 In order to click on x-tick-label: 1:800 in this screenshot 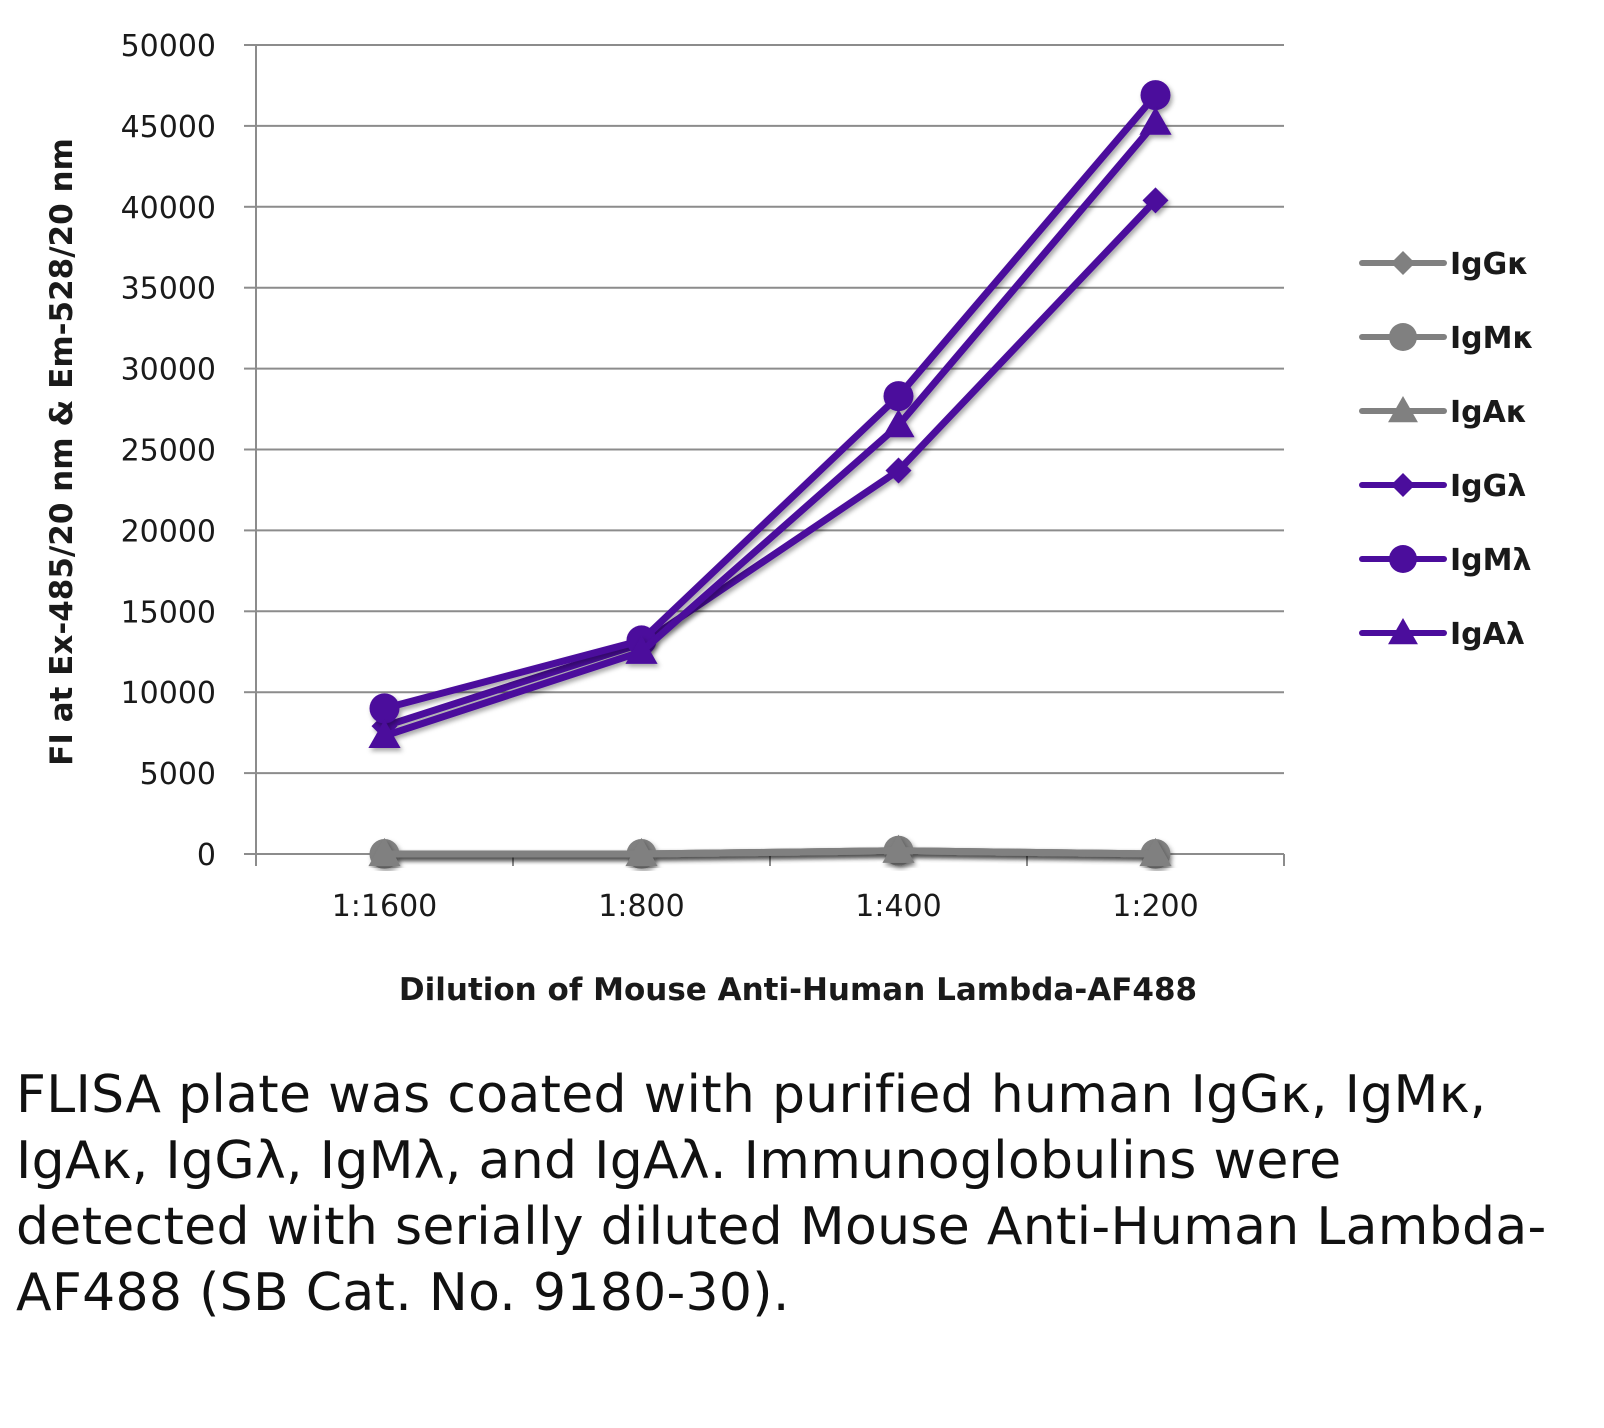, I will do `click(641, 906)`.